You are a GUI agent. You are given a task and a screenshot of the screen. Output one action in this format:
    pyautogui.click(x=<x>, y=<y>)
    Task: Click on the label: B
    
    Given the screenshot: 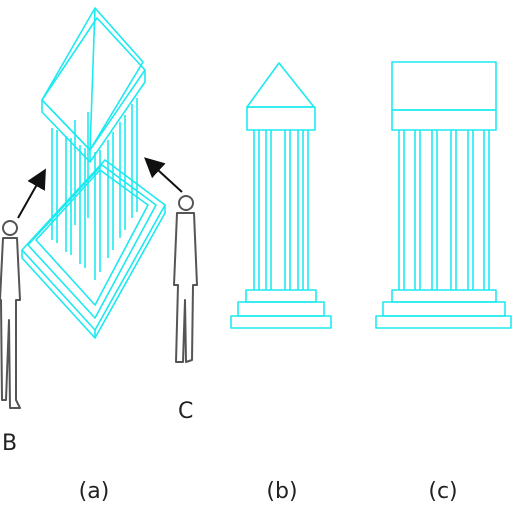 What is the action you would take?
    pyautogui.click(x=9, y=443)
    